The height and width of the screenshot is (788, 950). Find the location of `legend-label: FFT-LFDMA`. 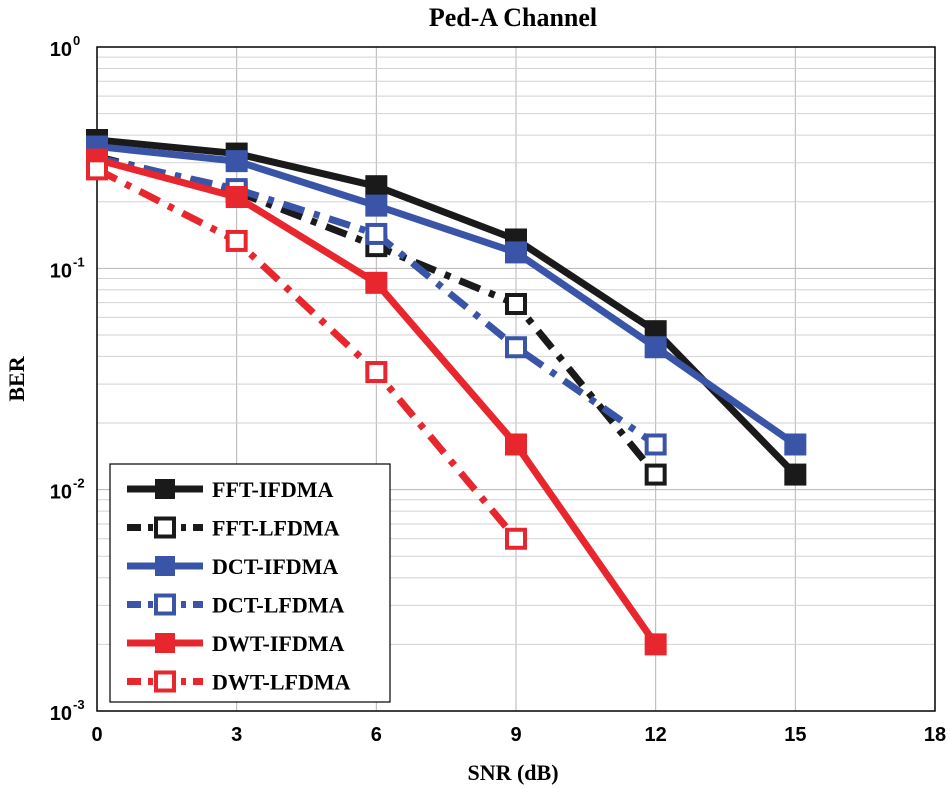

legend-label: FFT-LFDMA is located at coordinates (276, 528).